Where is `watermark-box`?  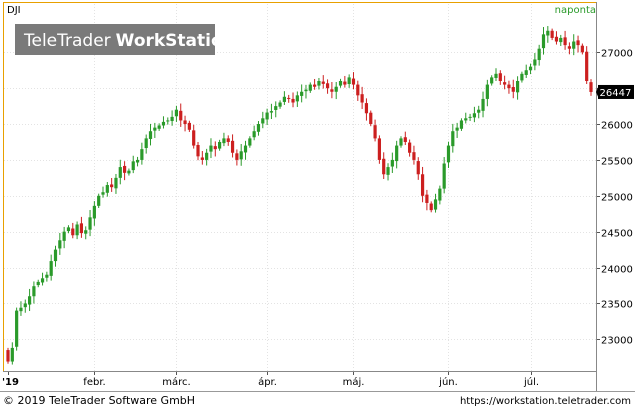
watermark-box is located at coordinates (115, 39).